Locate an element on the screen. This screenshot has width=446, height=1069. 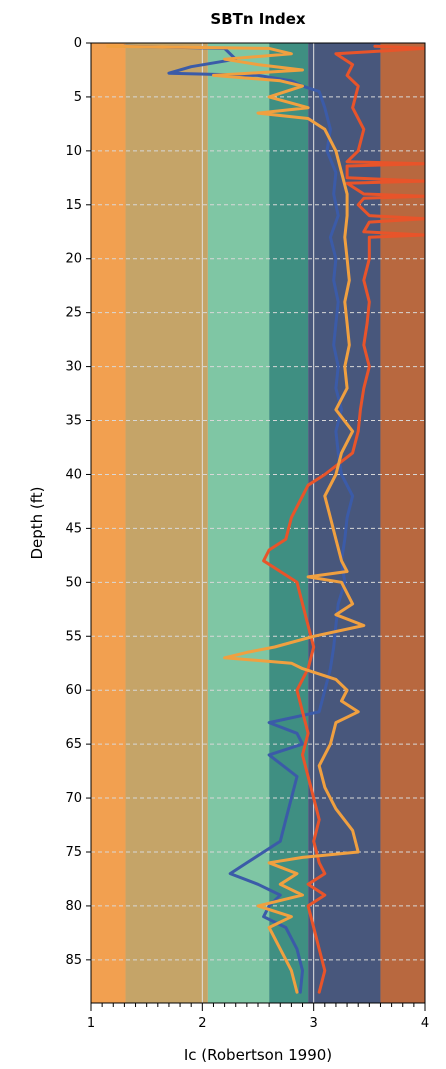
x-tick-label-0: 1 is located at coordinates (91, 1023).